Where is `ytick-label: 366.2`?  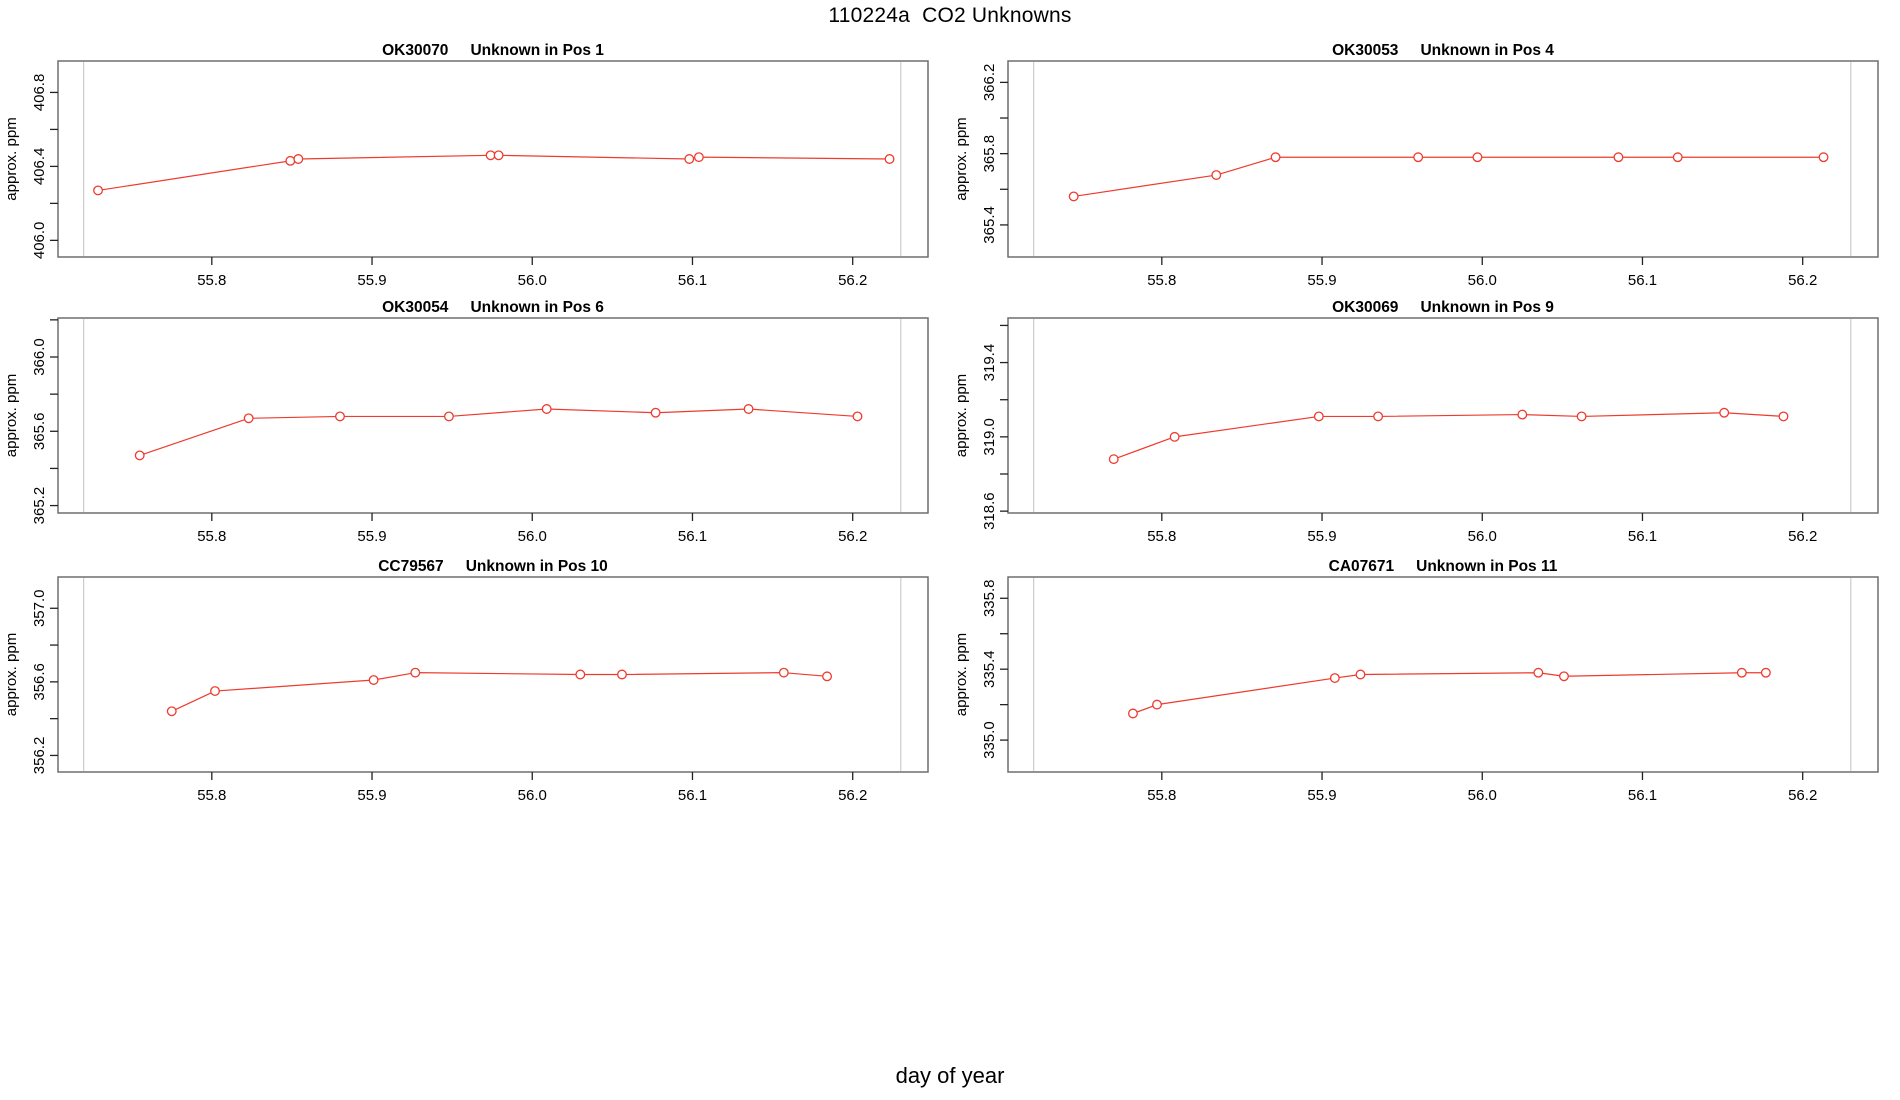 ytick-label: 366.2 is located at coordinates (989, 83).